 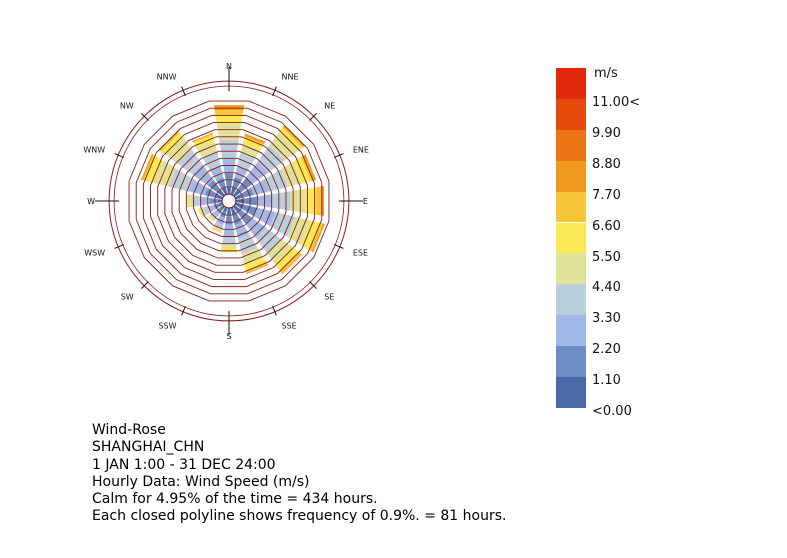 What do you see at coordinates (183, 91) in the screenshot?
I see `tick-nnw` at bounding box center [183, 91].